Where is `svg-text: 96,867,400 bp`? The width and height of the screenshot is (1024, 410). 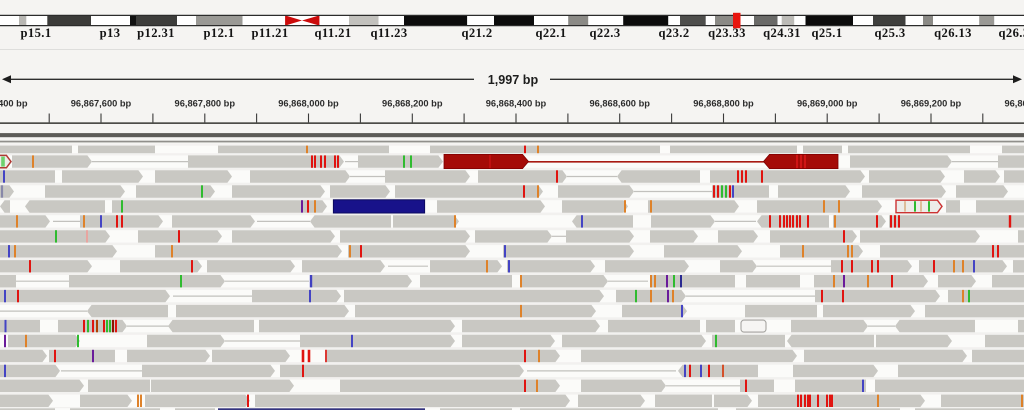
svg-text: 96,867,400 bp is located at coordinates (14, 104).